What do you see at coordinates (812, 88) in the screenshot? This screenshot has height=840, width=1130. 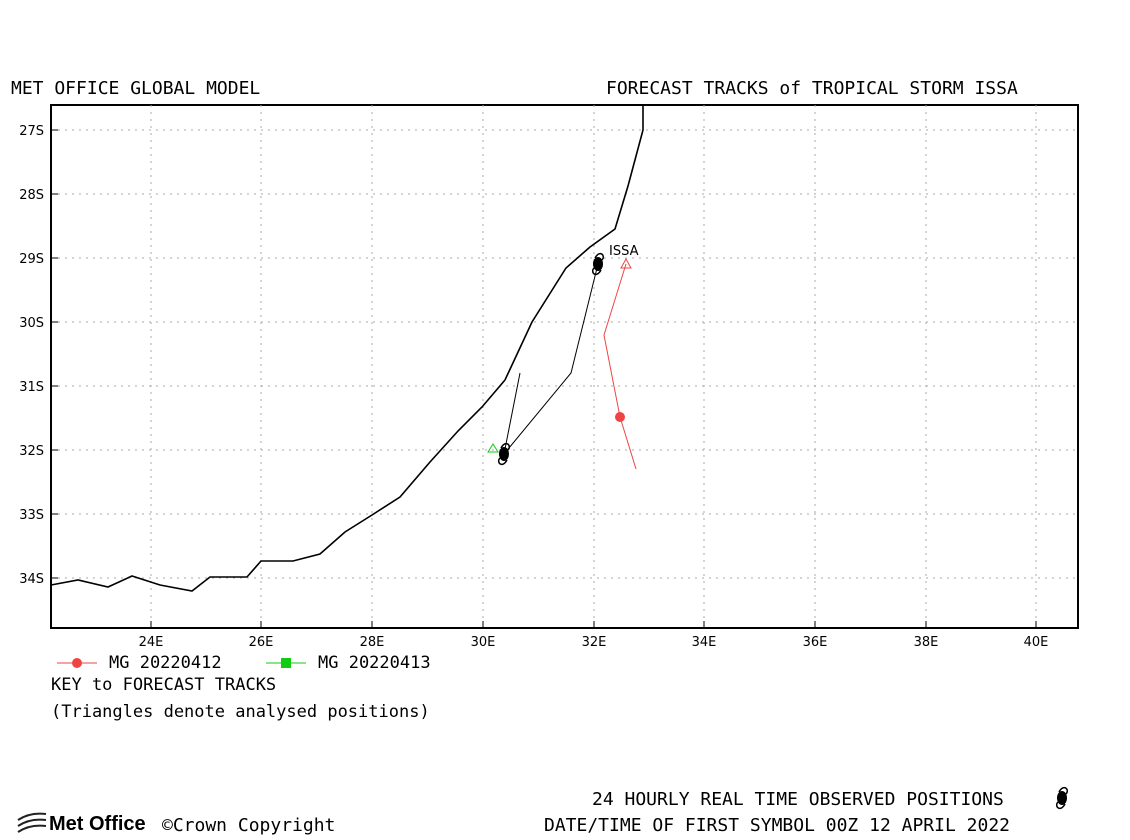 I see `right-title: FORECAST TRACKS of TROPICAL STORM ISSA` at bounding box center [812, 88].